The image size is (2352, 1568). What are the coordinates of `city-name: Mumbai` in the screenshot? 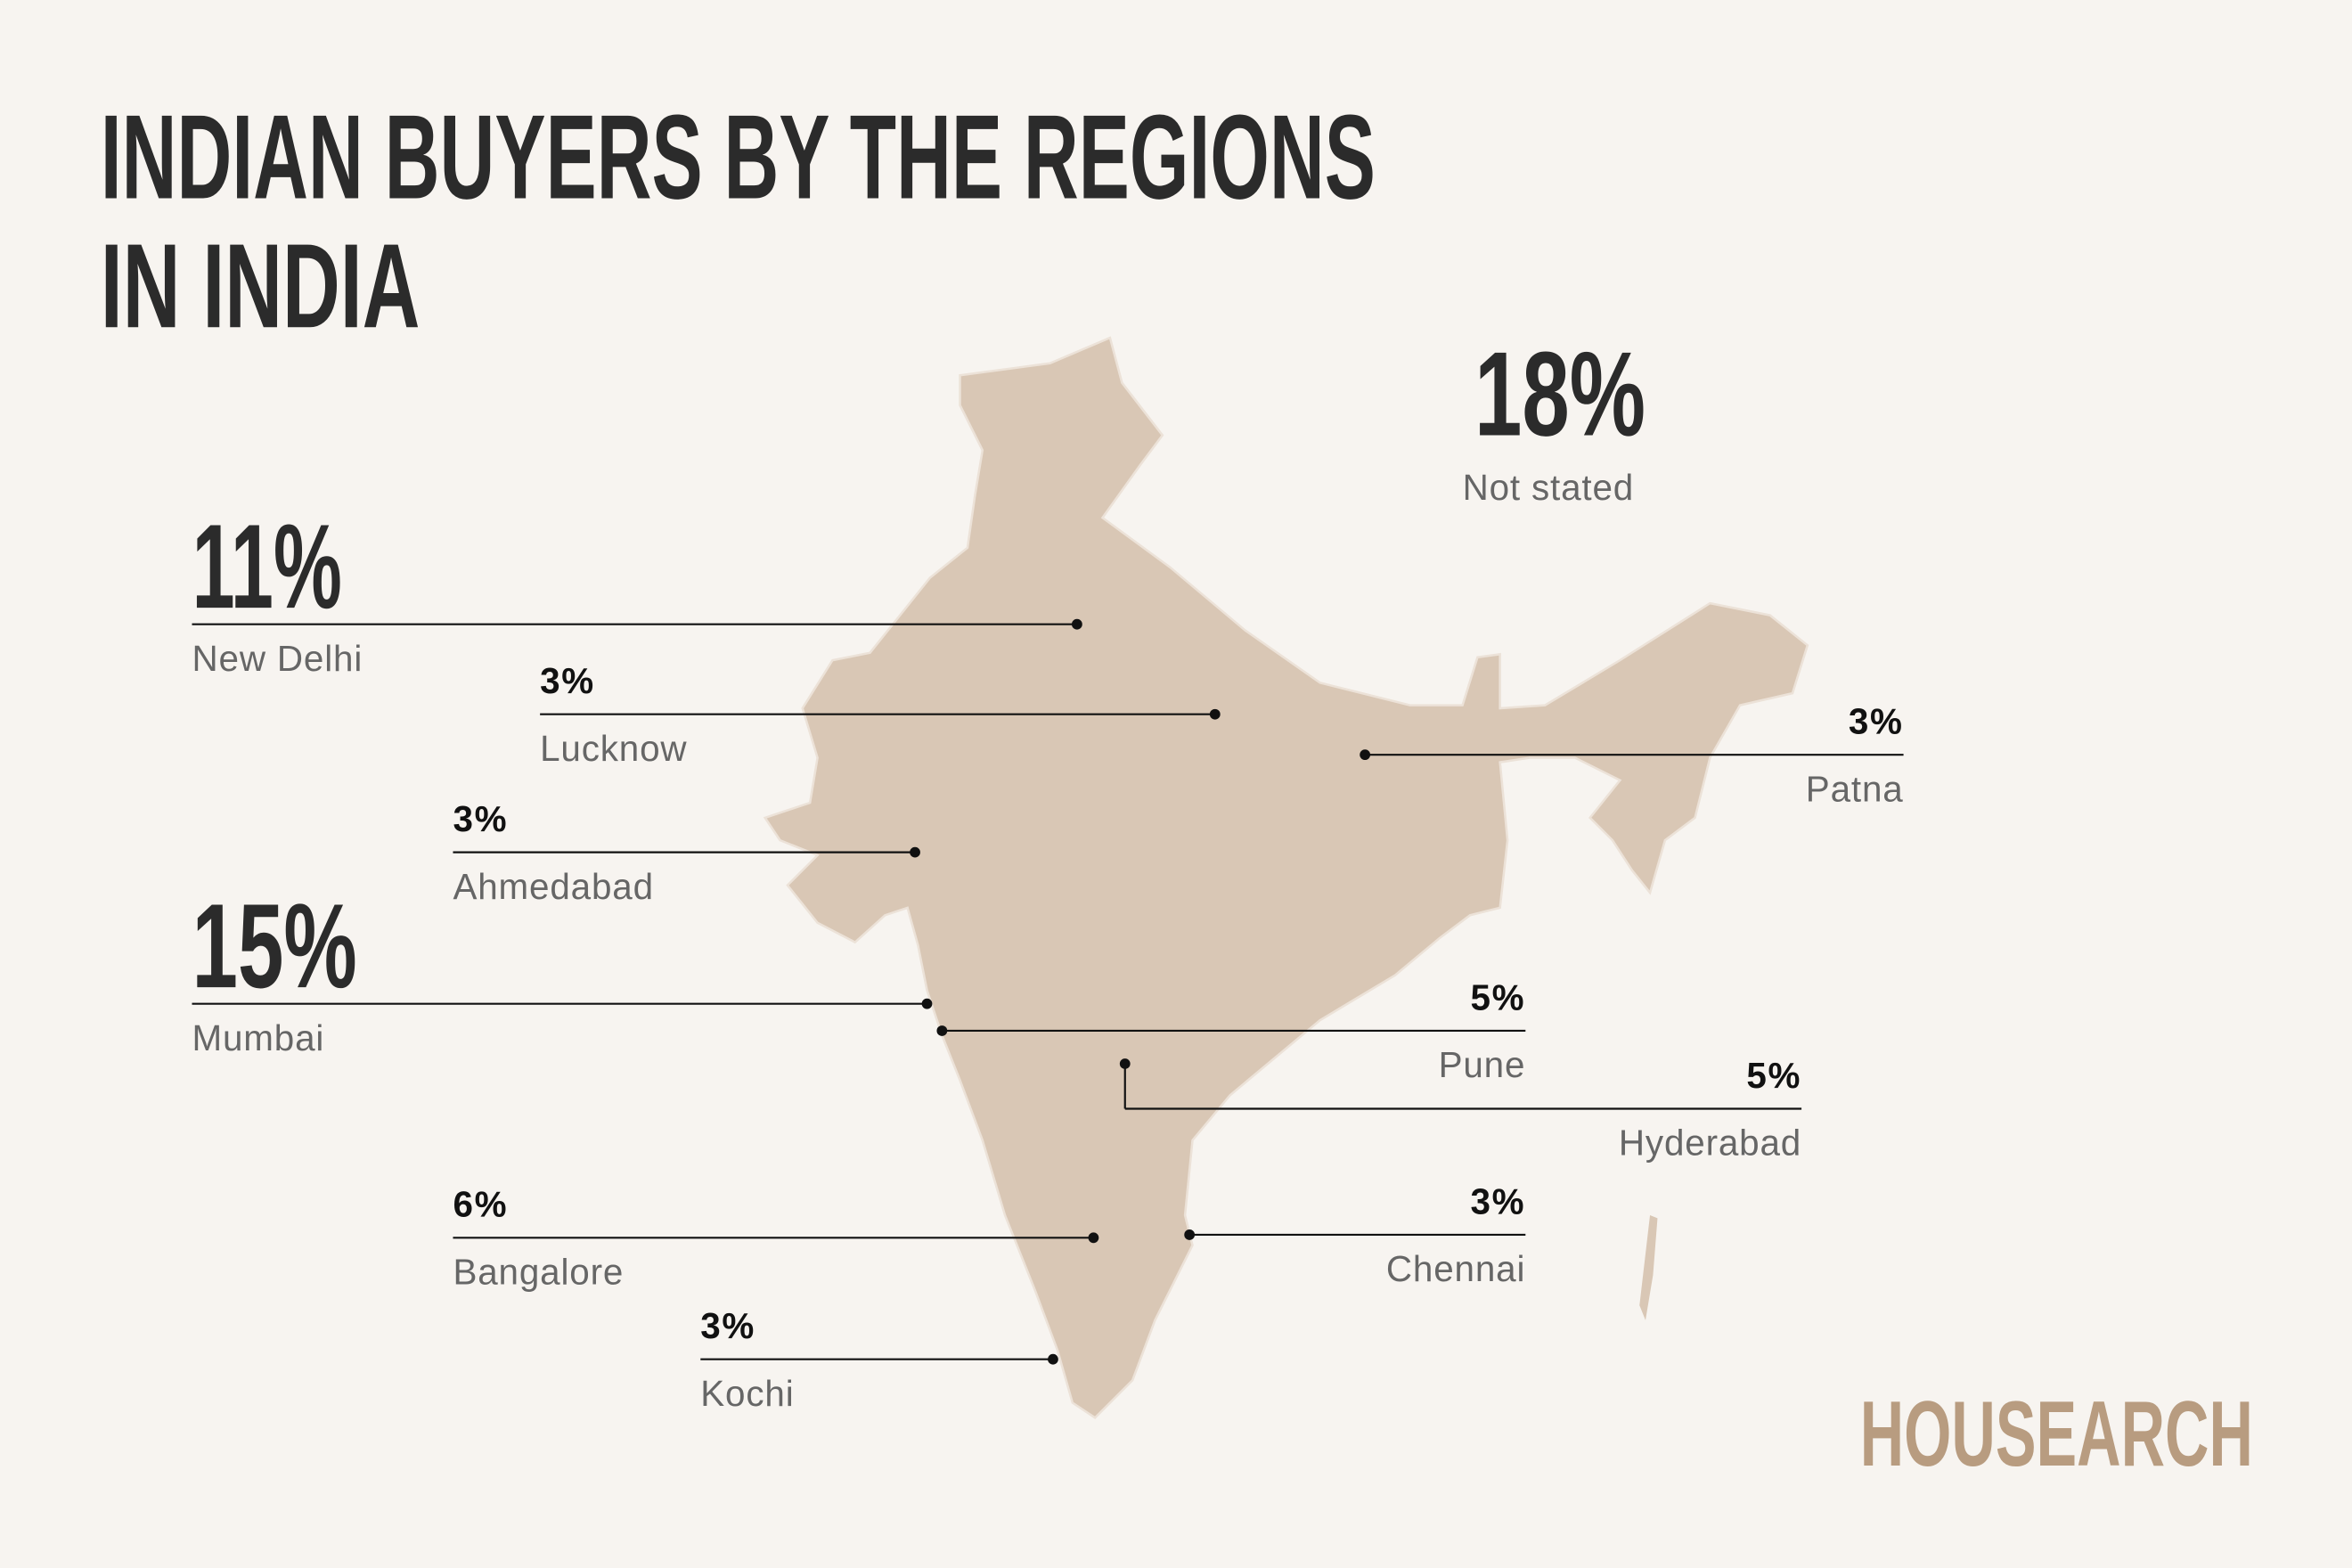 It's located at (258, 1037).